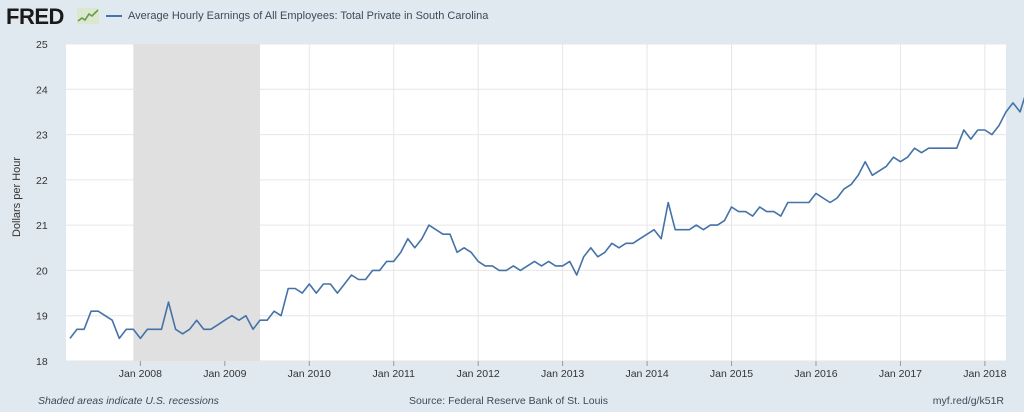 The image size is (1024, 412). I want to click on short-link: myf.red/g/k51R, so click(968, 401).